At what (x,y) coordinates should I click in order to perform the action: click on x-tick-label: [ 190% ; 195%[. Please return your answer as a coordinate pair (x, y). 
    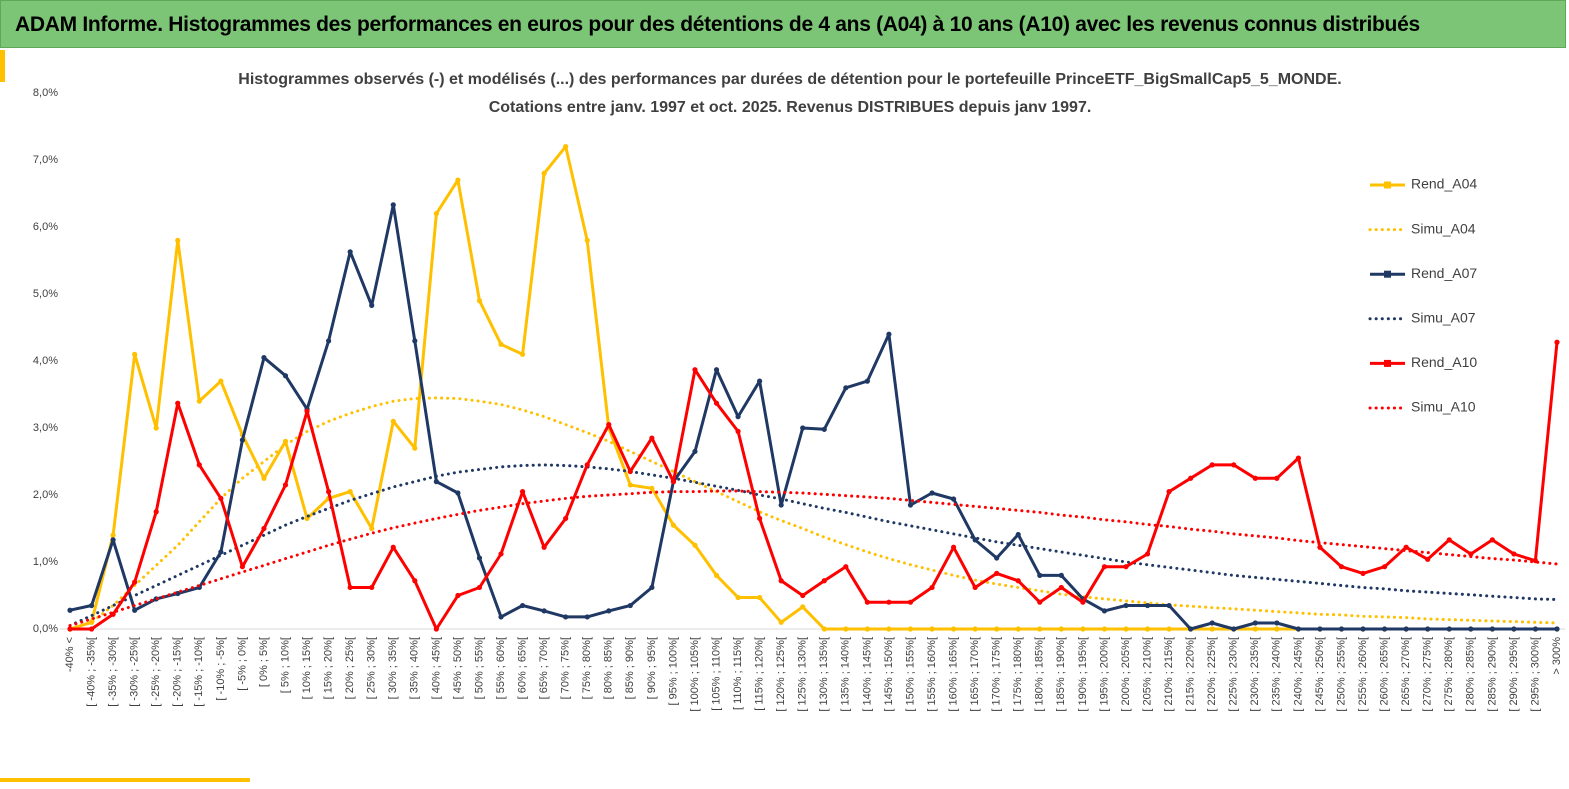
    Looking at the image, I should click on (1083, 674).